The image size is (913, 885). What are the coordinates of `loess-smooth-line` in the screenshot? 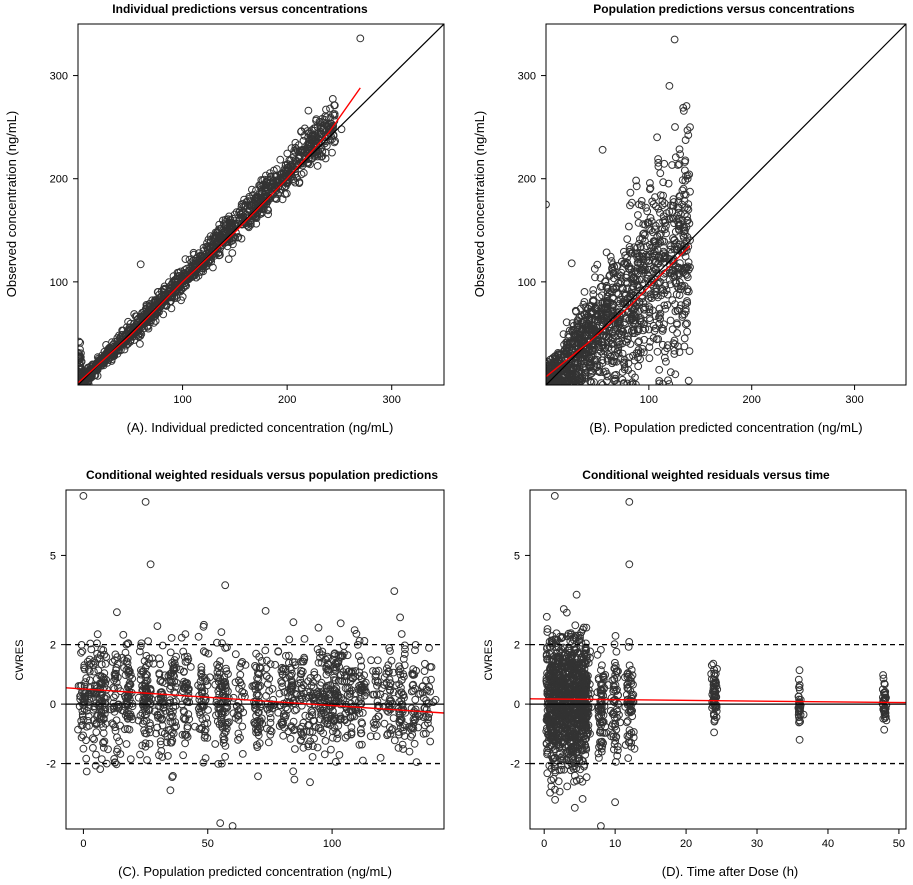 It's located at (219, 235).